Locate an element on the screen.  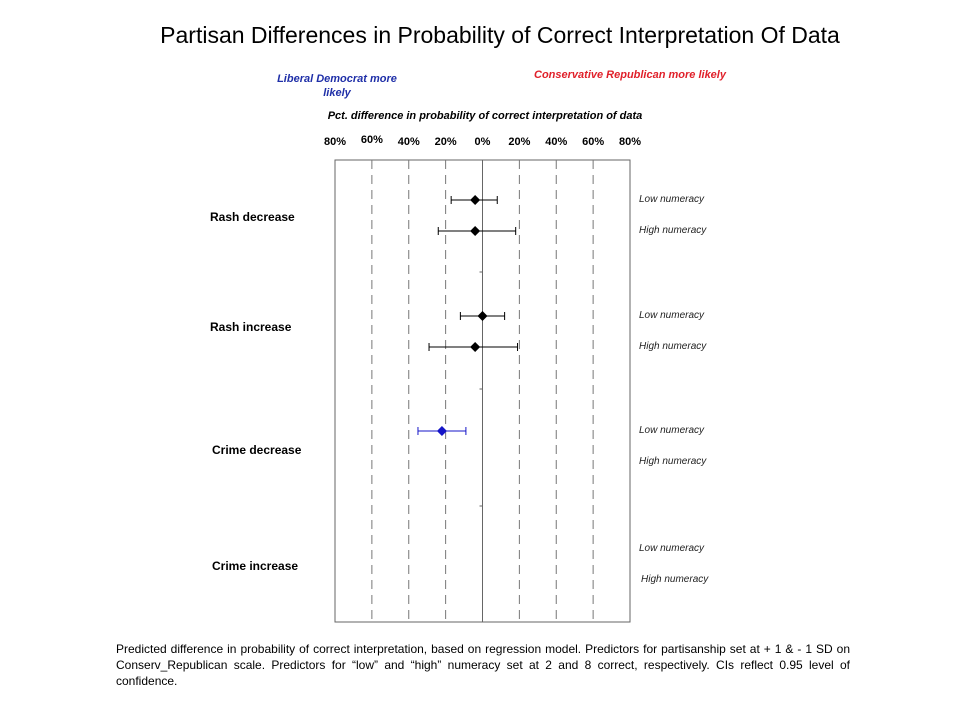
liberal-annotation: Liberal Democrat more likely is located at coordinates (337, 86).